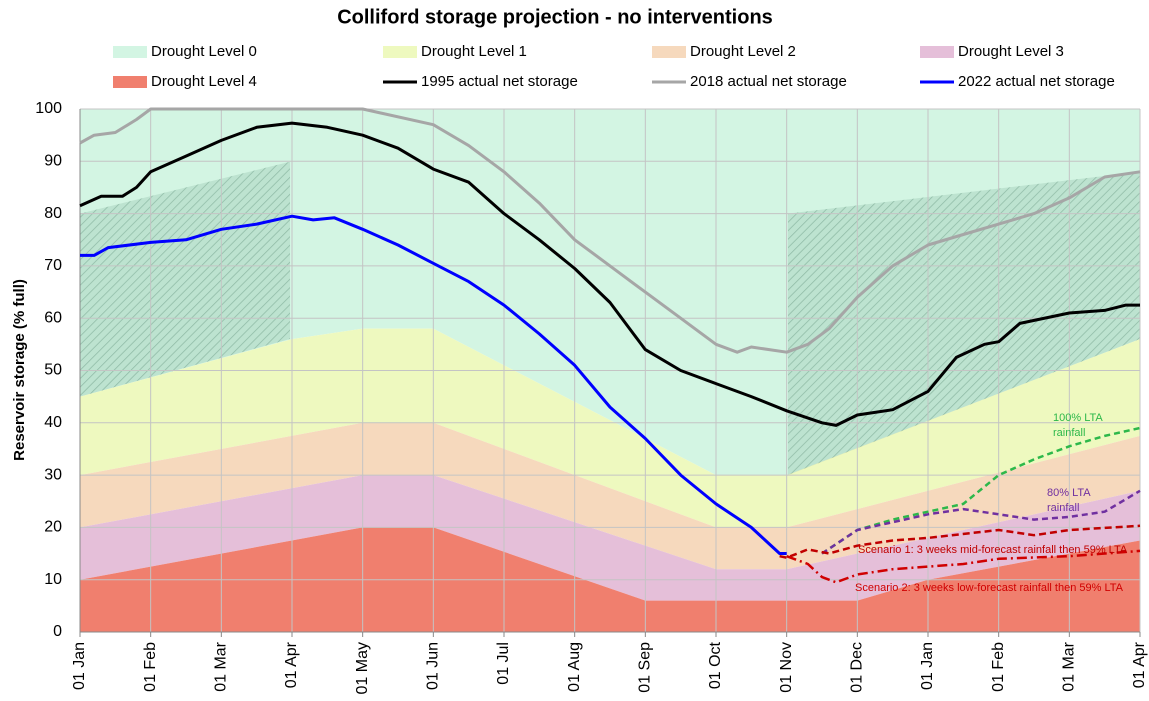  I want to click on x-tick-label: 01 Jul, so click(503, 663).